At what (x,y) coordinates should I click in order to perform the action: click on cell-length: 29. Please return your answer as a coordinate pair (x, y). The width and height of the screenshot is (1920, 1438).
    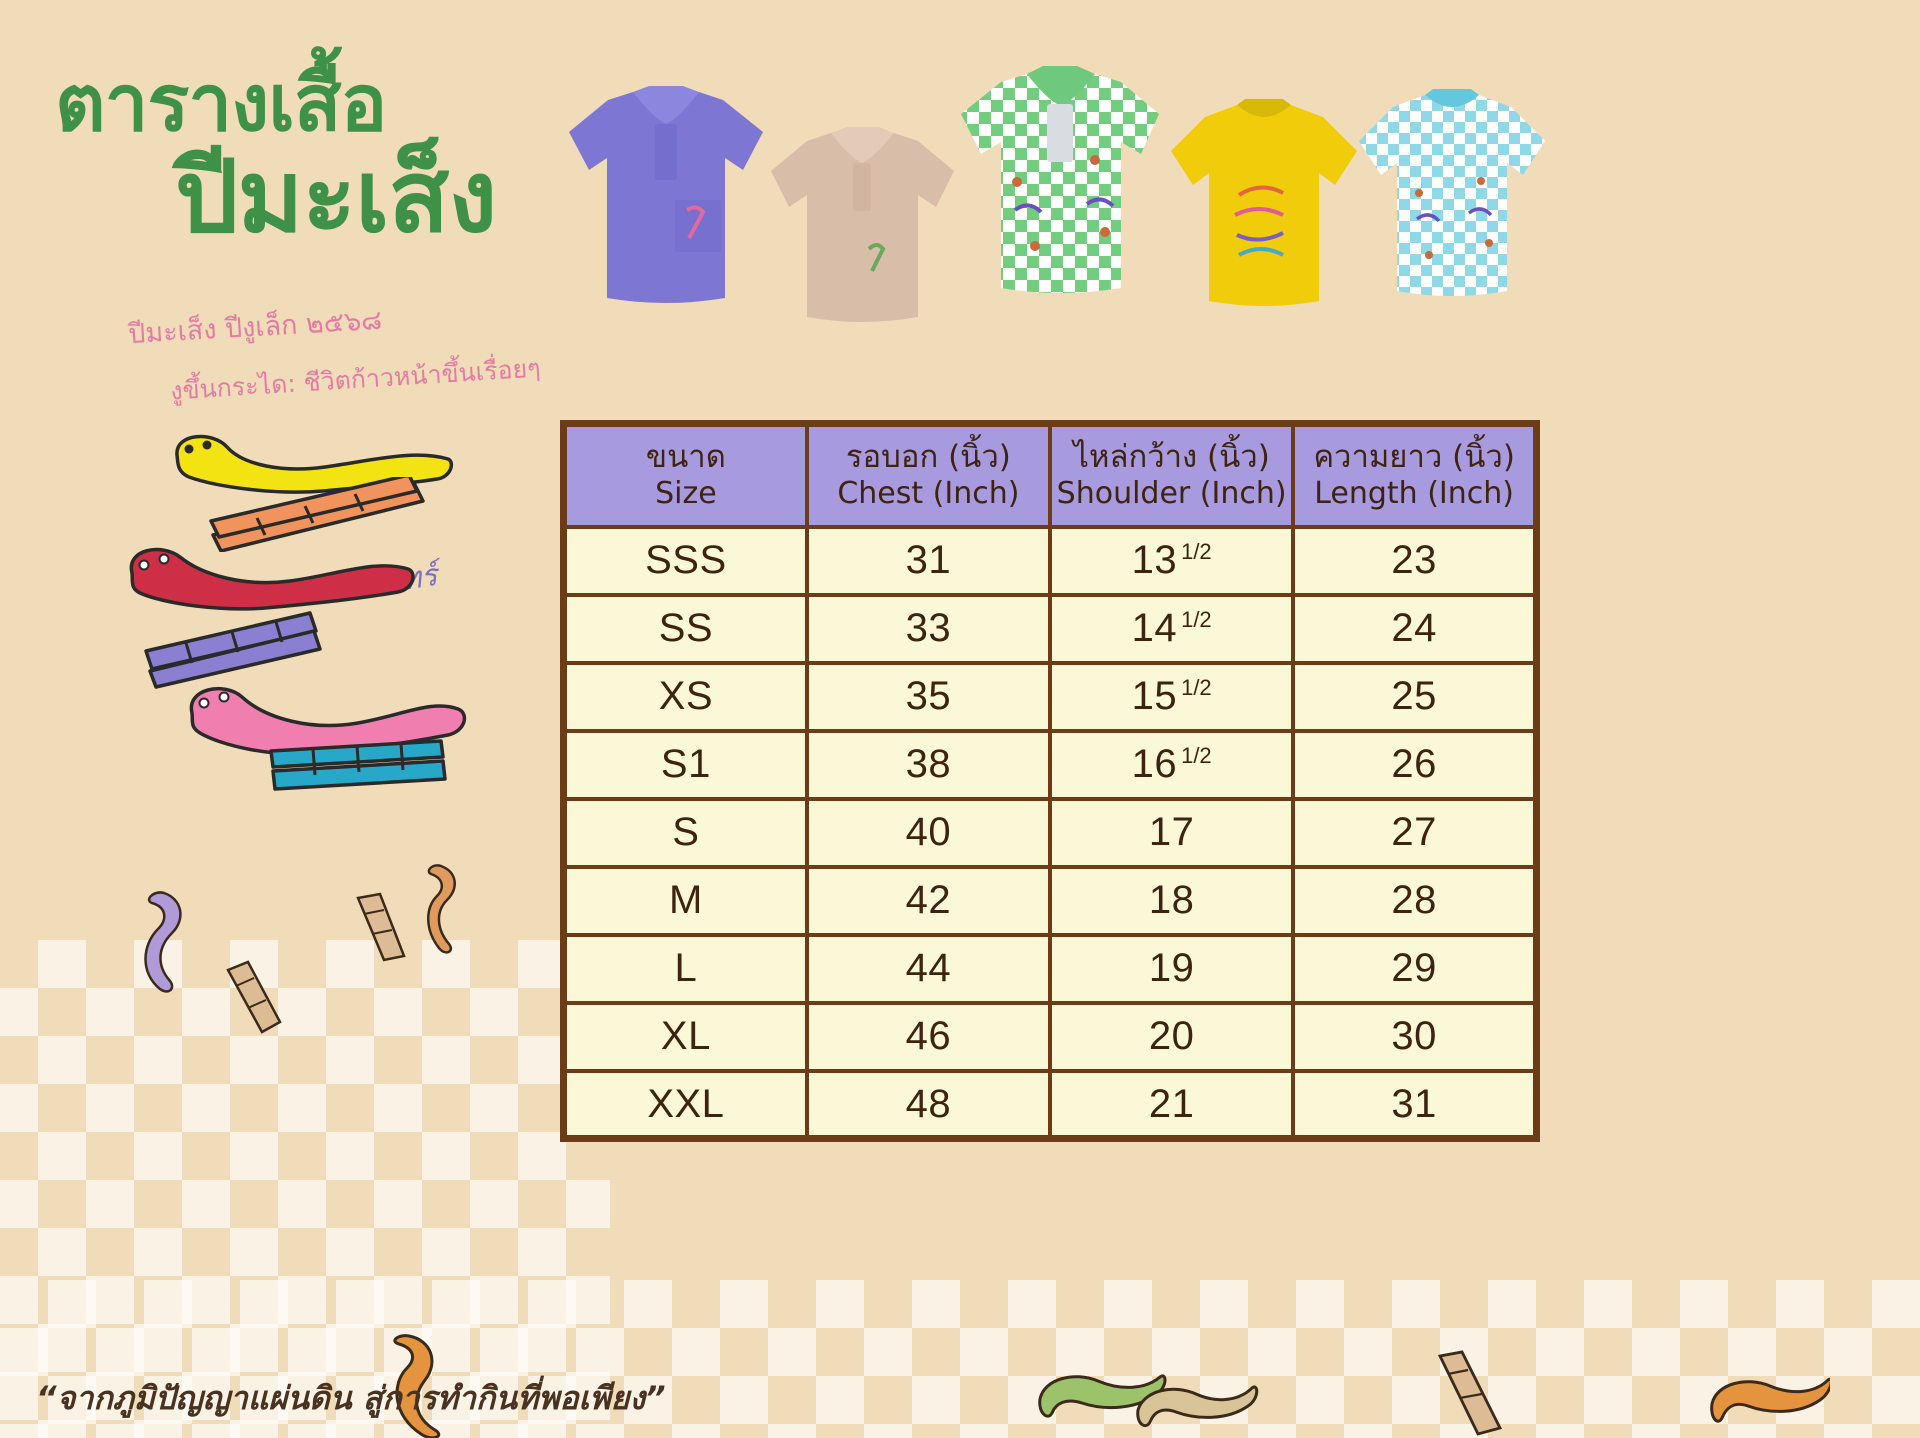
    Looking at the image, I should click on (1415, 968).